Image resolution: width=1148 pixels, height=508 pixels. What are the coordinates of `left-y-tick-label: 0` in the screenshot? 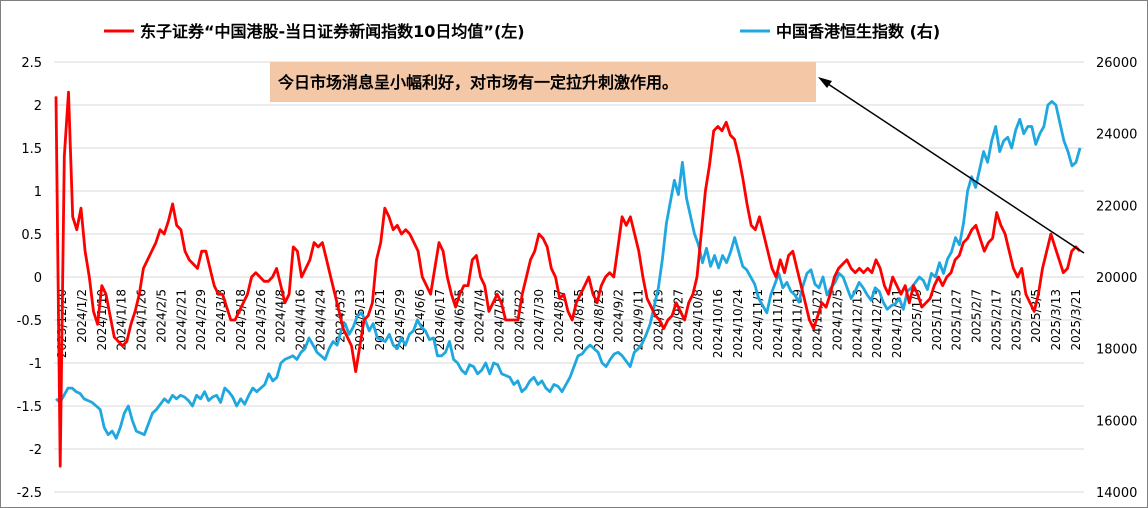 It's located at (38, 278).